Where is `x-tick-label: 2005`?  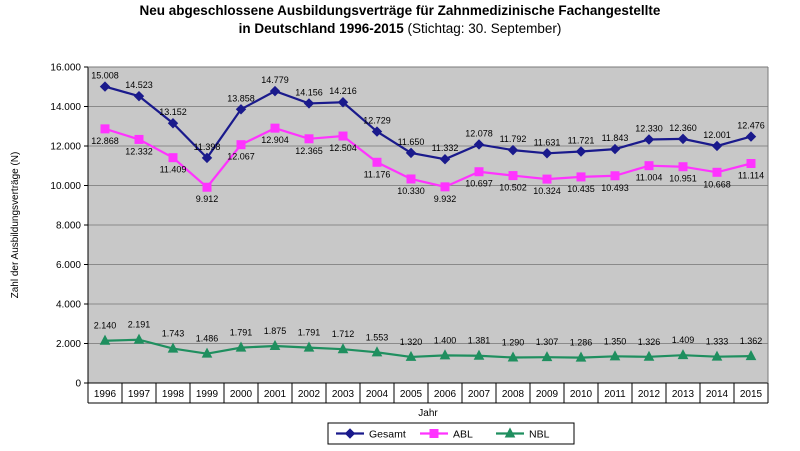
x-tick-label: 2005 is located at coordinates (411, 394).